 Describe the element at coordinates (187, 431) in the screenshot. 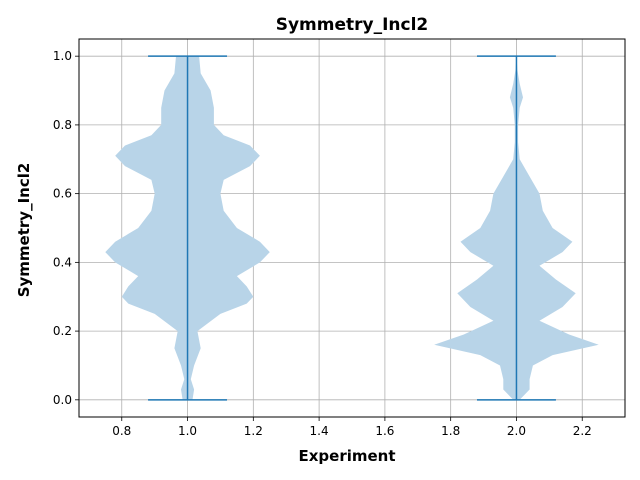

I see `x-tick-label: 1.0` at that location.